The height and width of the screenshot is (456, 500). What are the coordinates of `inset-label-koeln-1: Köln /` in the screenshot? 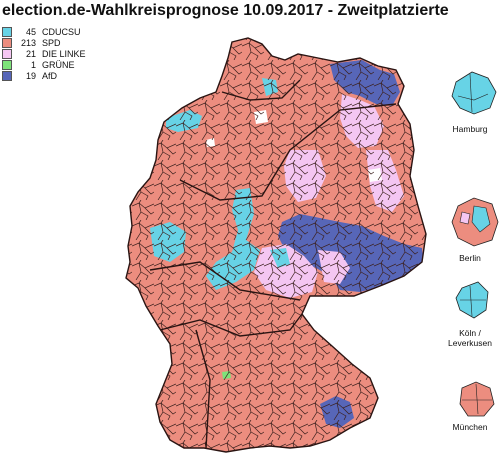 It's located at (470, 333).